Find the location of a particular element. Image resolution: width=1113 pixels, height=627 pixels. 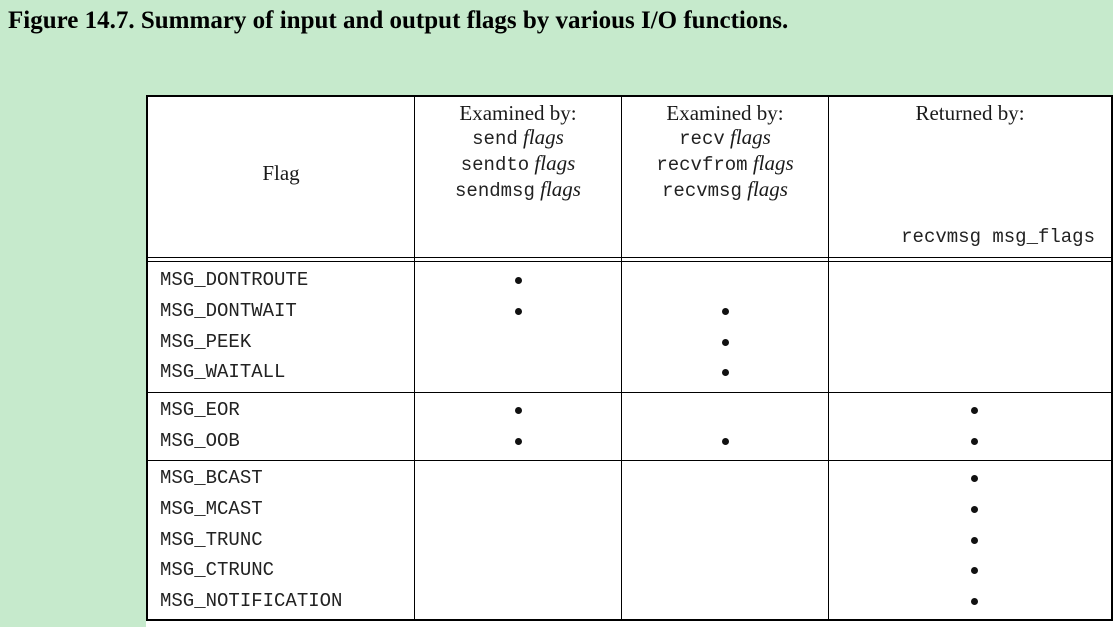

header-recv-line-3: recvmsg flags is located at coordinates (725, 190).